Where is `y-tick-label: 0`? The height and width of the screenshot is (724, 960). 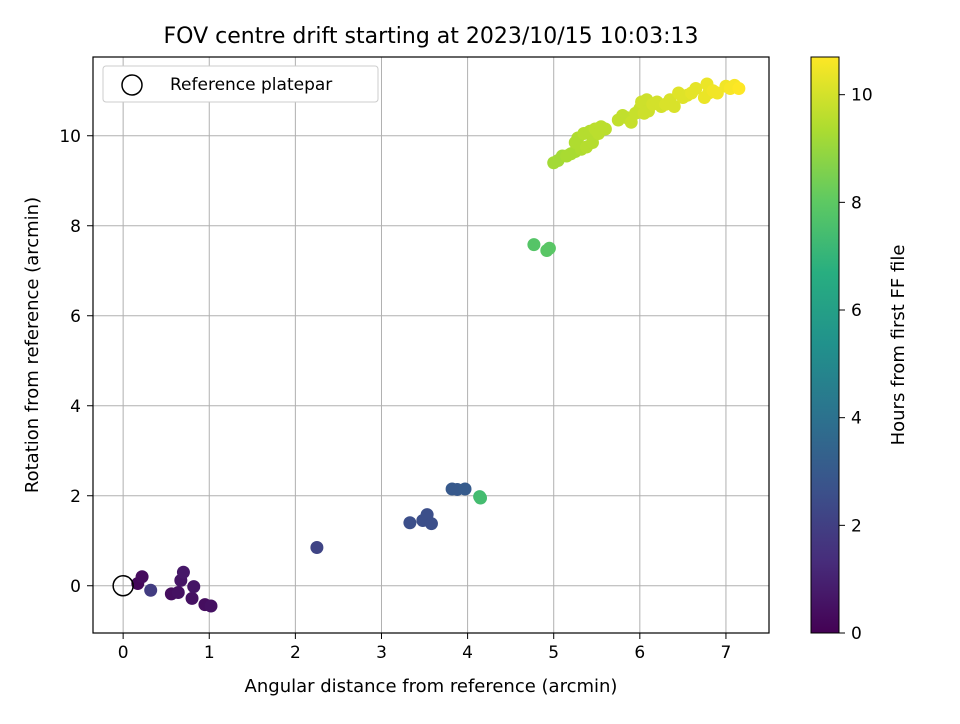 y-tick-label: 0 is located at coordinates (75, 587).